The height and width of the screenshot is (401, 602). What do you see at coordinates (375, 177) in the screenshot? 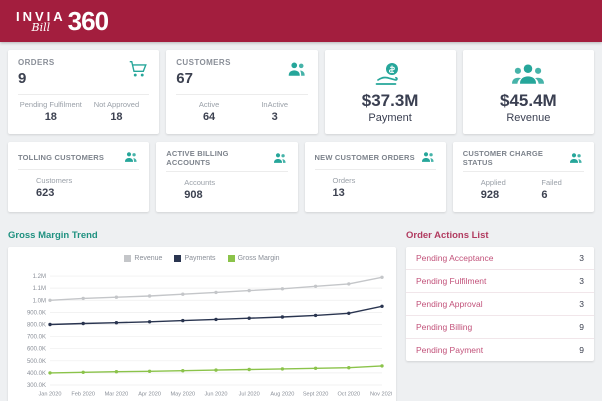
I see `stat-card-new-customer-orders: NEW CUSTOMER ORDERS Orders 13` at bounding box center [375, 177].